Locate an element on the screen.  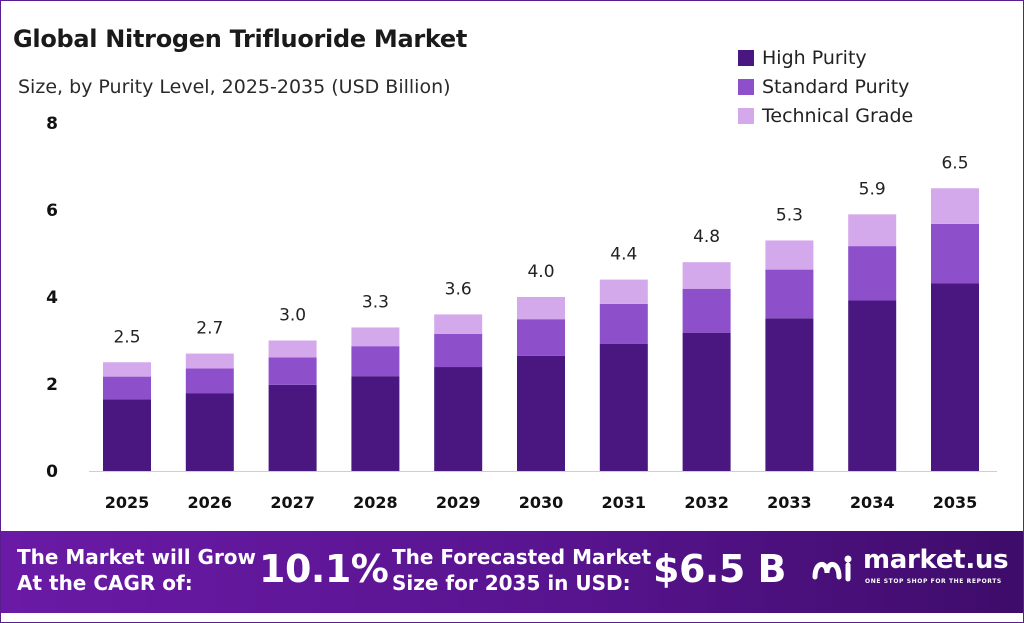
bar-total-label: 5.3 is located at coordinates (789, 215).